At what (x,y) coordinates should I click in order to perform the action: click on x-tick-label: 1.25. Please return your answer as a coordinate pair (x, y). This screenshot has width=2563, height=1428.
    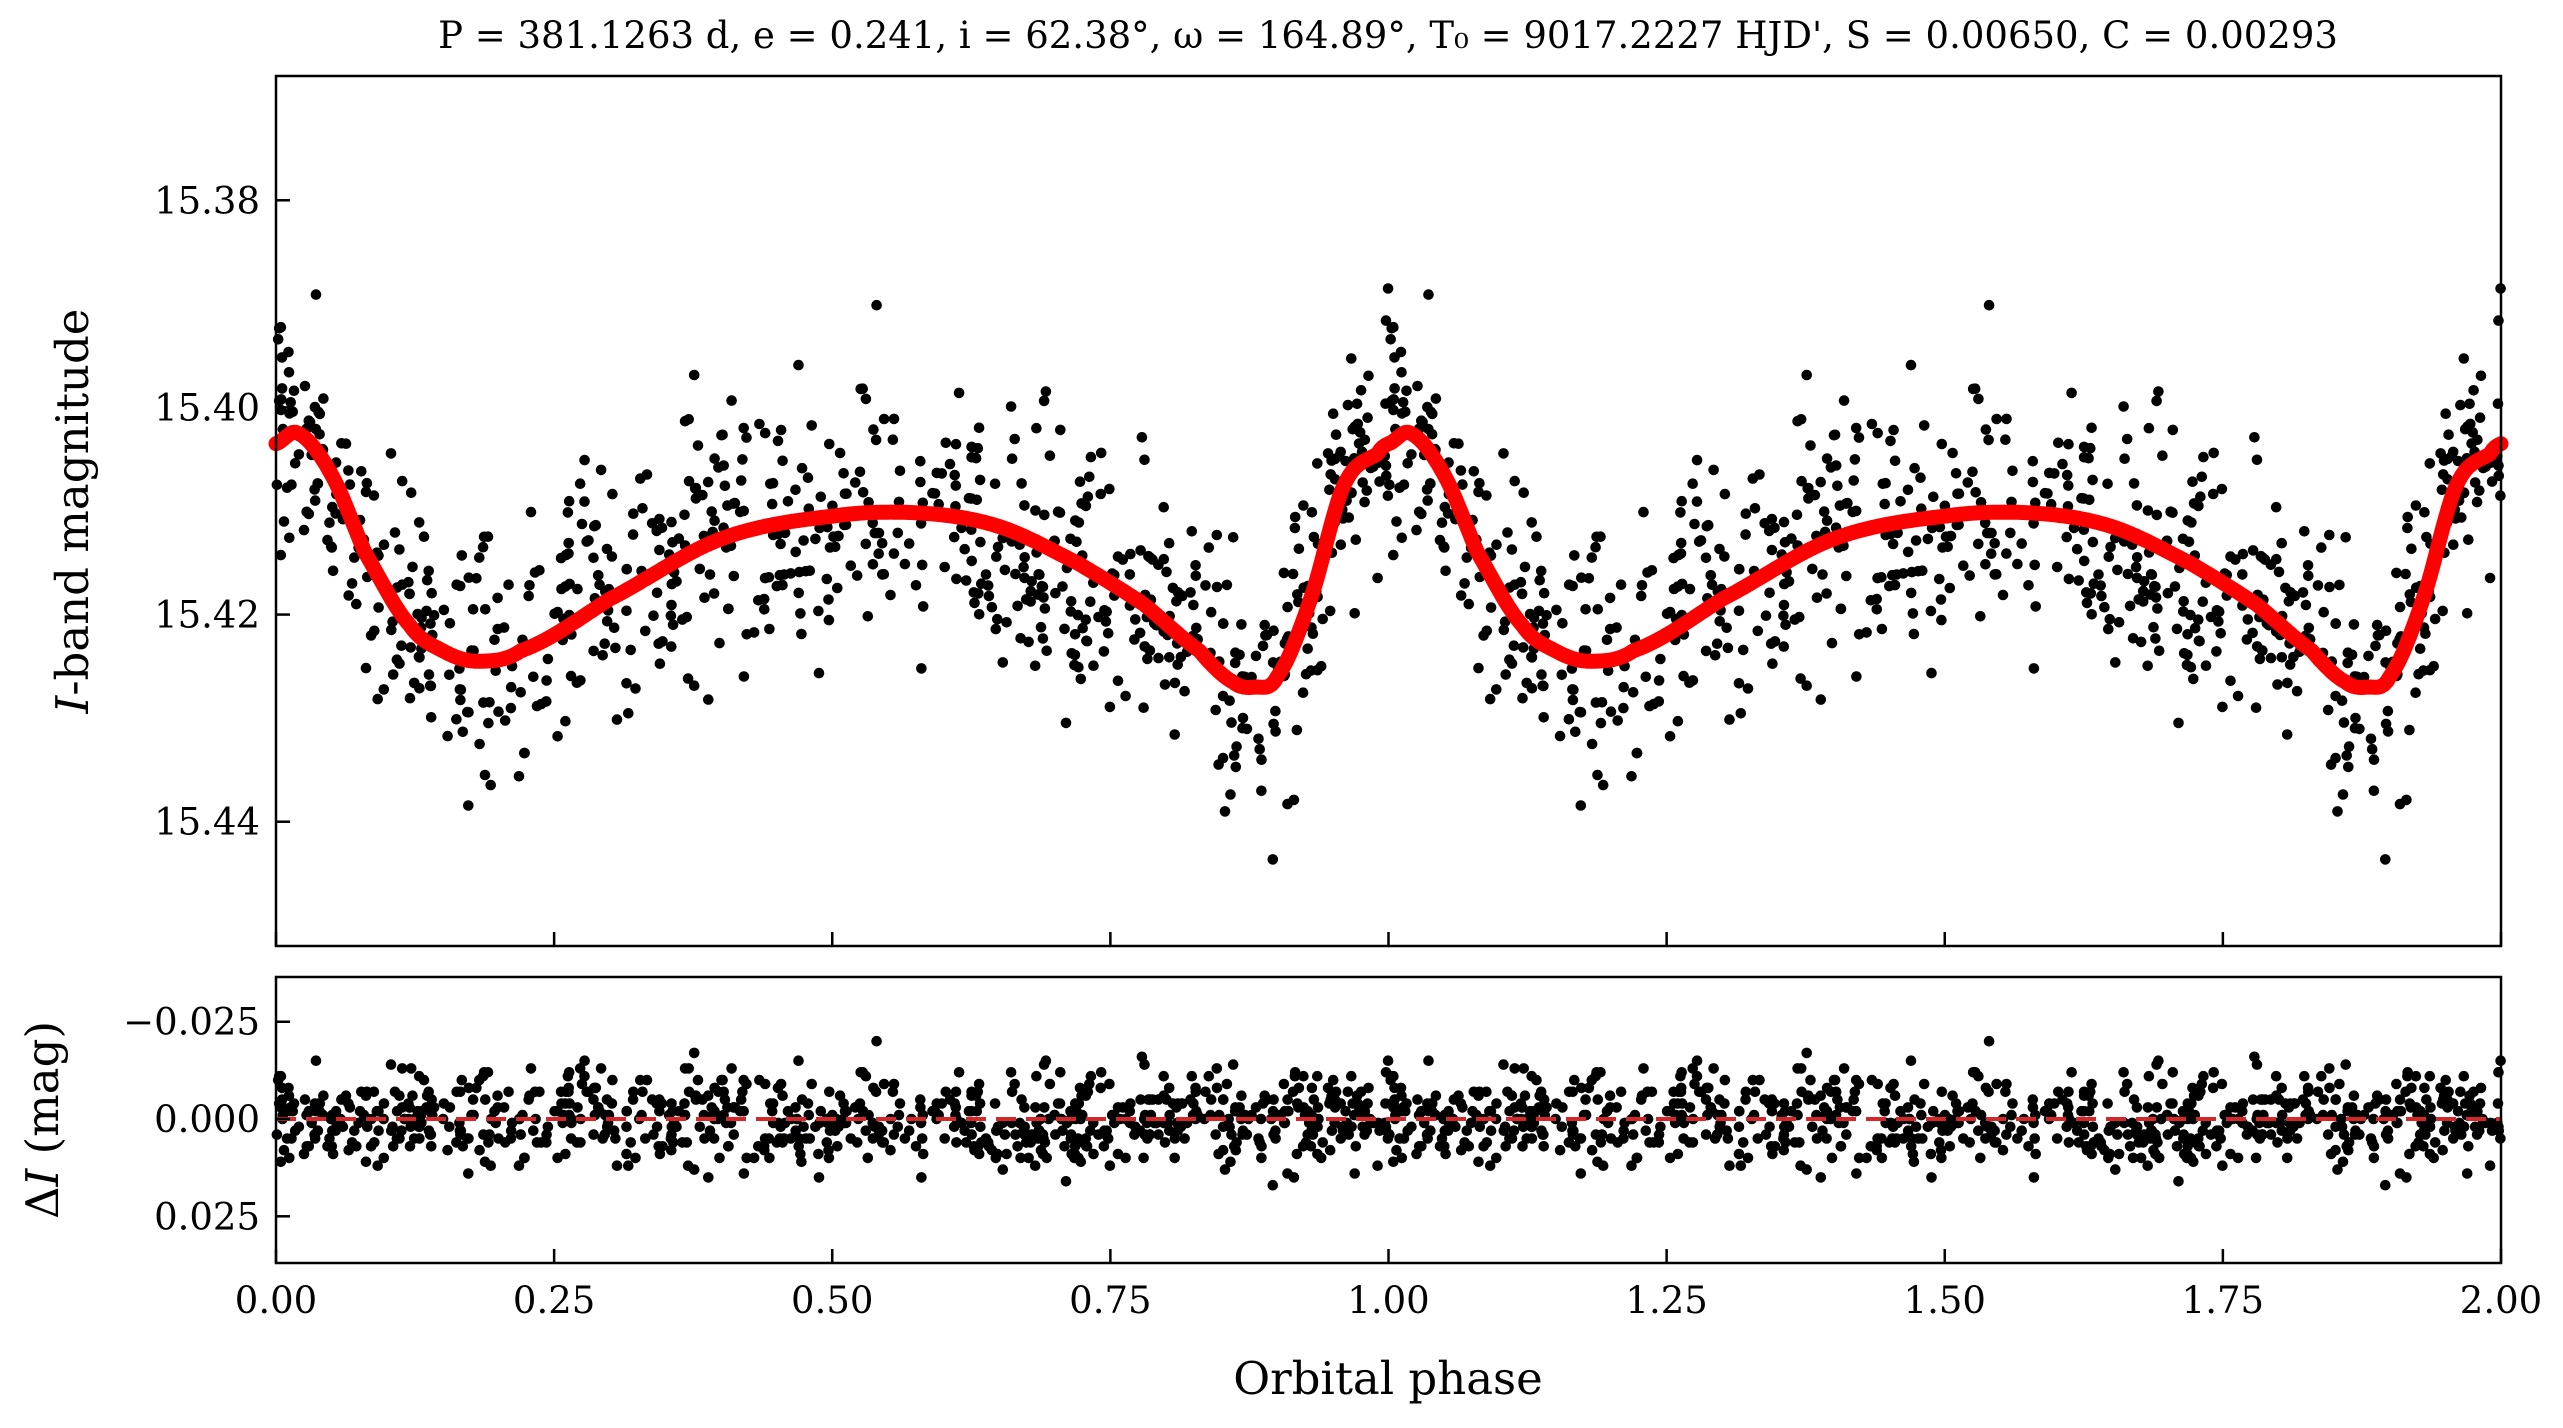
    Looking at the image, I should click on (1666, 1300).